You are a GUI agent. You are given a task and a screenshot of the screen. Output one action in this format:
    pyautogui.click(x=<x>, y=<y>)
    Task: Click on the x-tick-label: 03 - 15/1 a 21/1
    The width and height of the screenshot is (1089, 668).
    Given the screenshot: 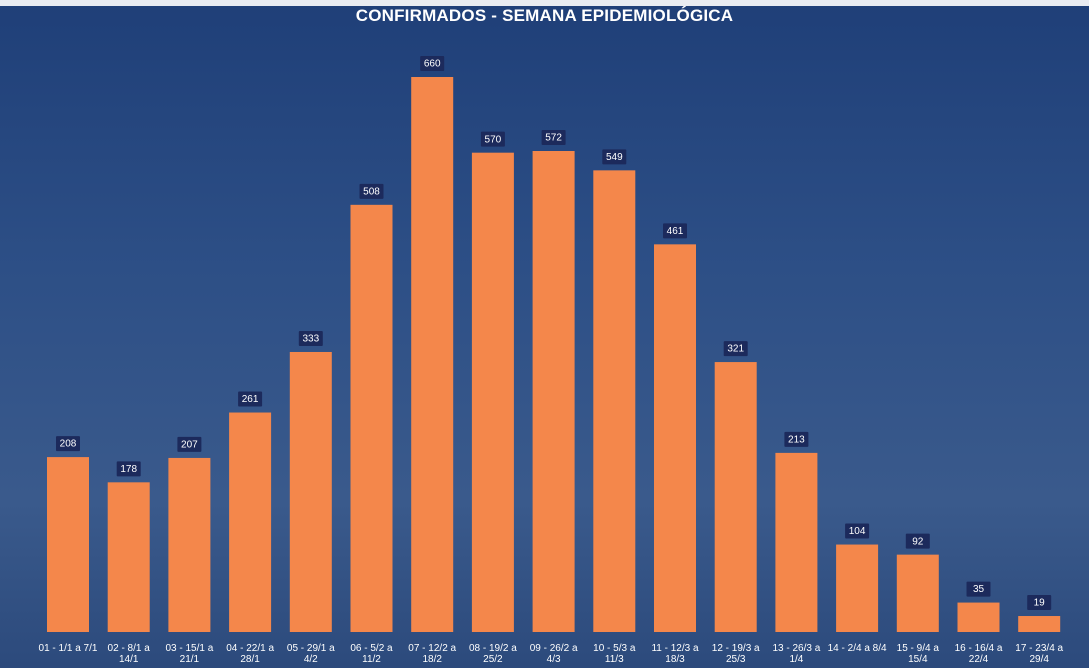 What is the action you would take?
    pyautogui.click(x=189, y=654)
    